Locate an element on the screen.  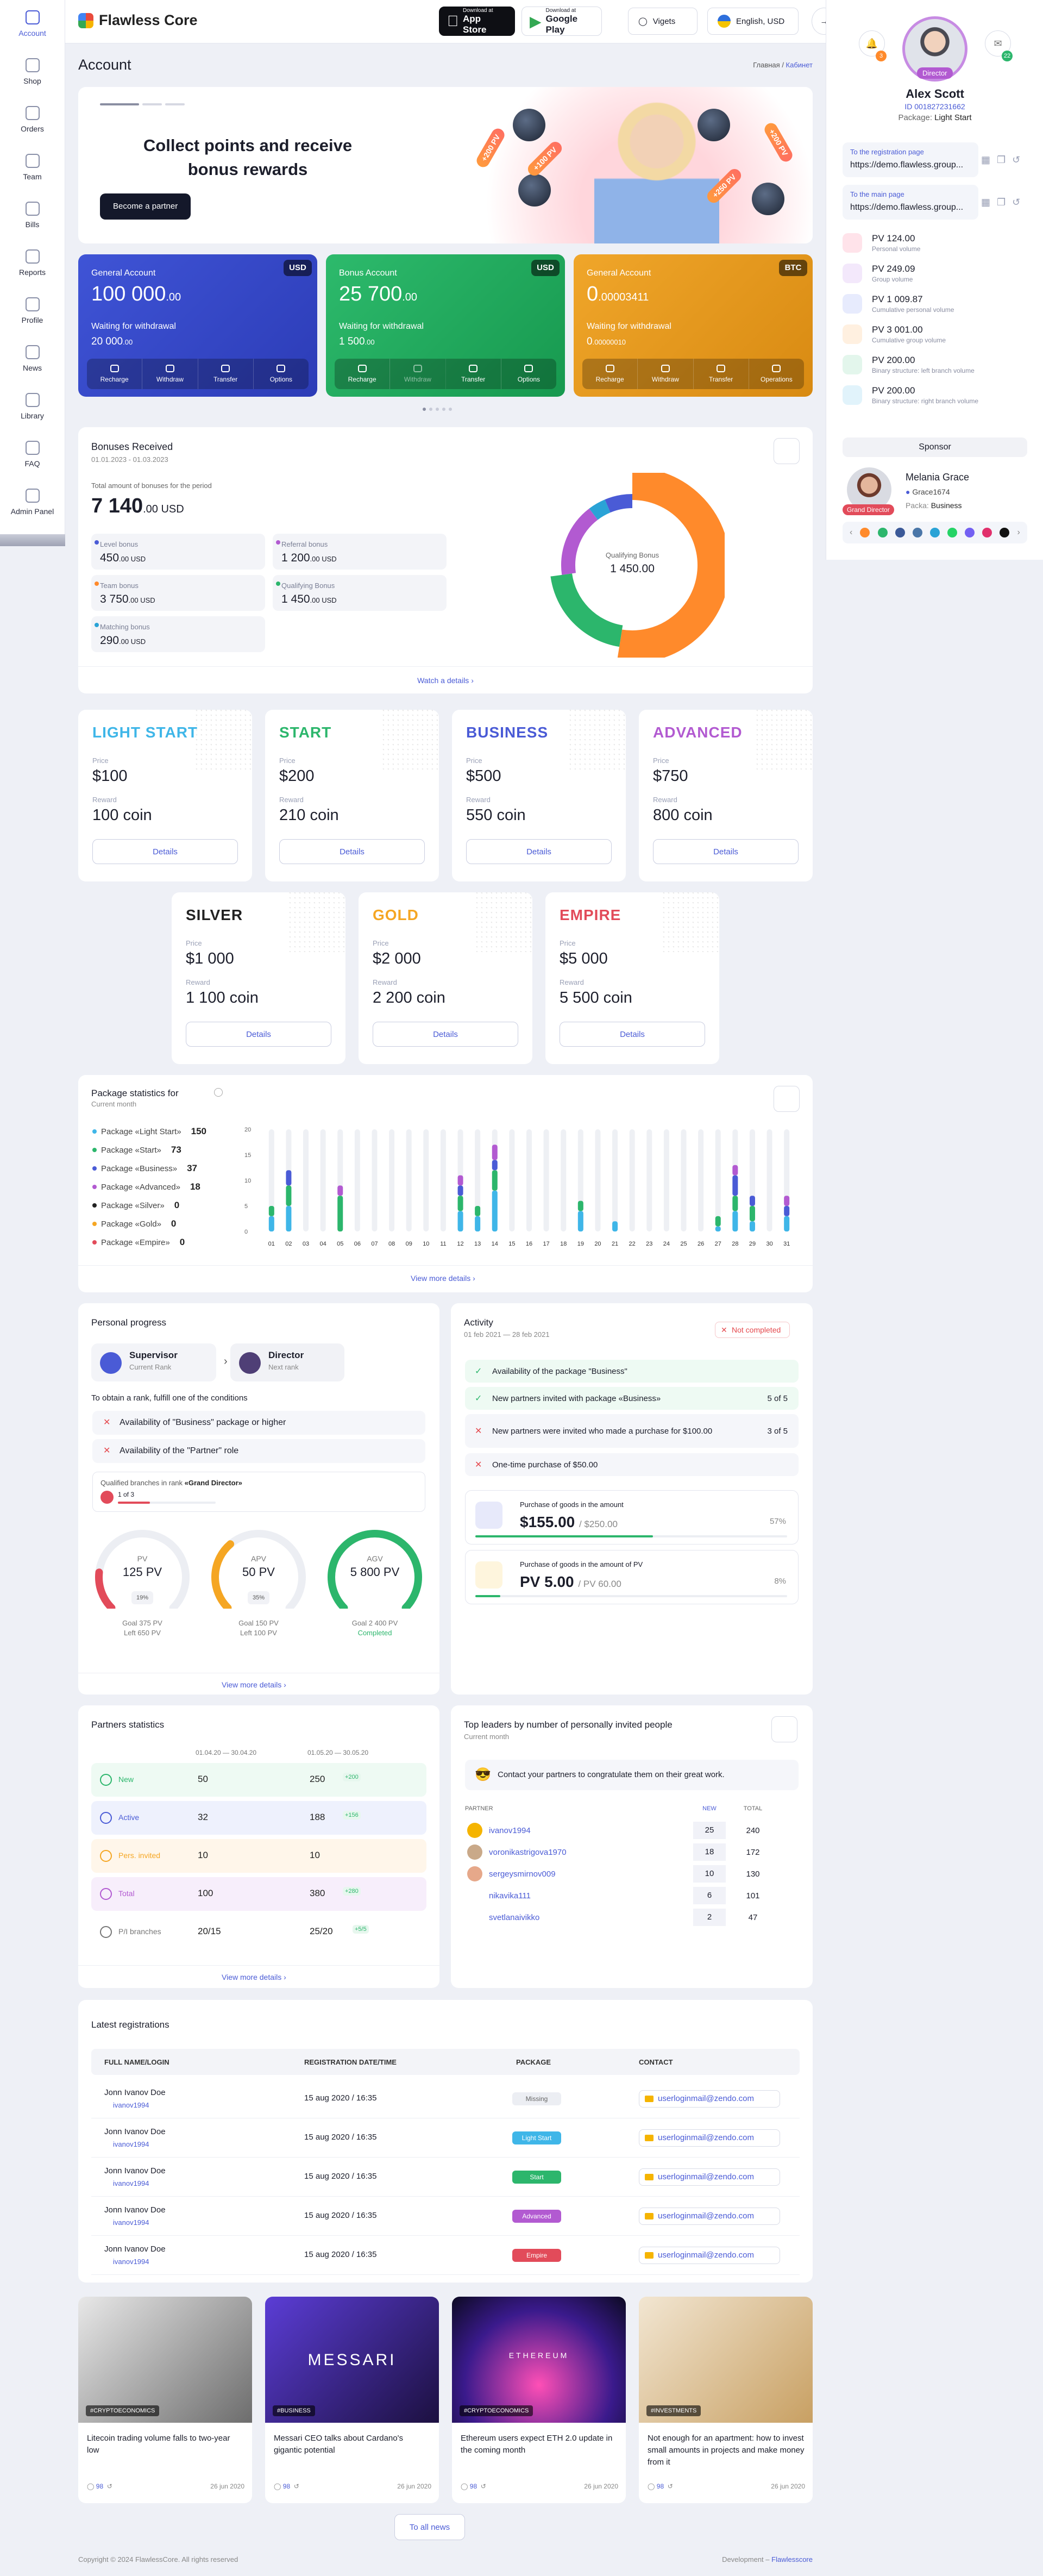
prev-icon: ‹ is located at coordinates (851, 532).